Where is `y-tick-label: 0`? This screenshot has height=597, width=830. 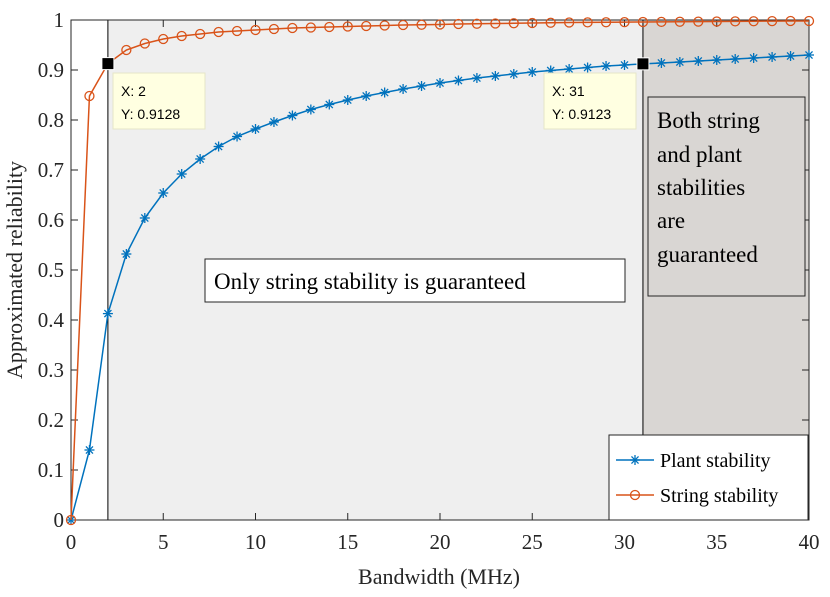 y-tick-label: 0 is located at coordinates (59, 520).